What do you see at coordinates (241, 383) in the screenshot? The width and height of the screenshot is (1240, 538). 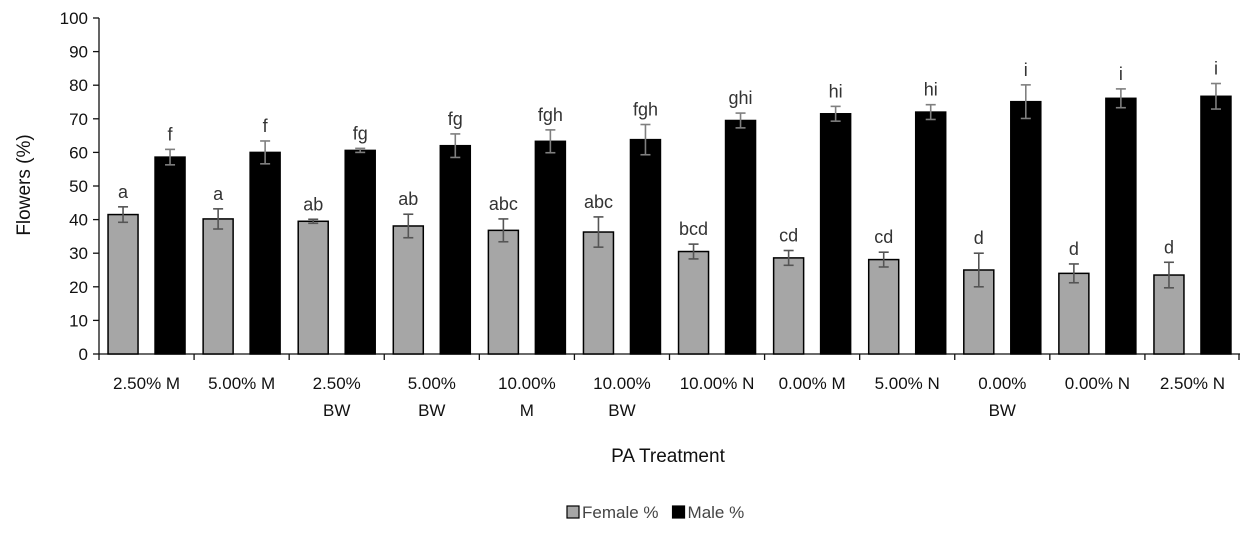 I see `x-tick-label: 5.00% M` at bounding box center [241, 383].